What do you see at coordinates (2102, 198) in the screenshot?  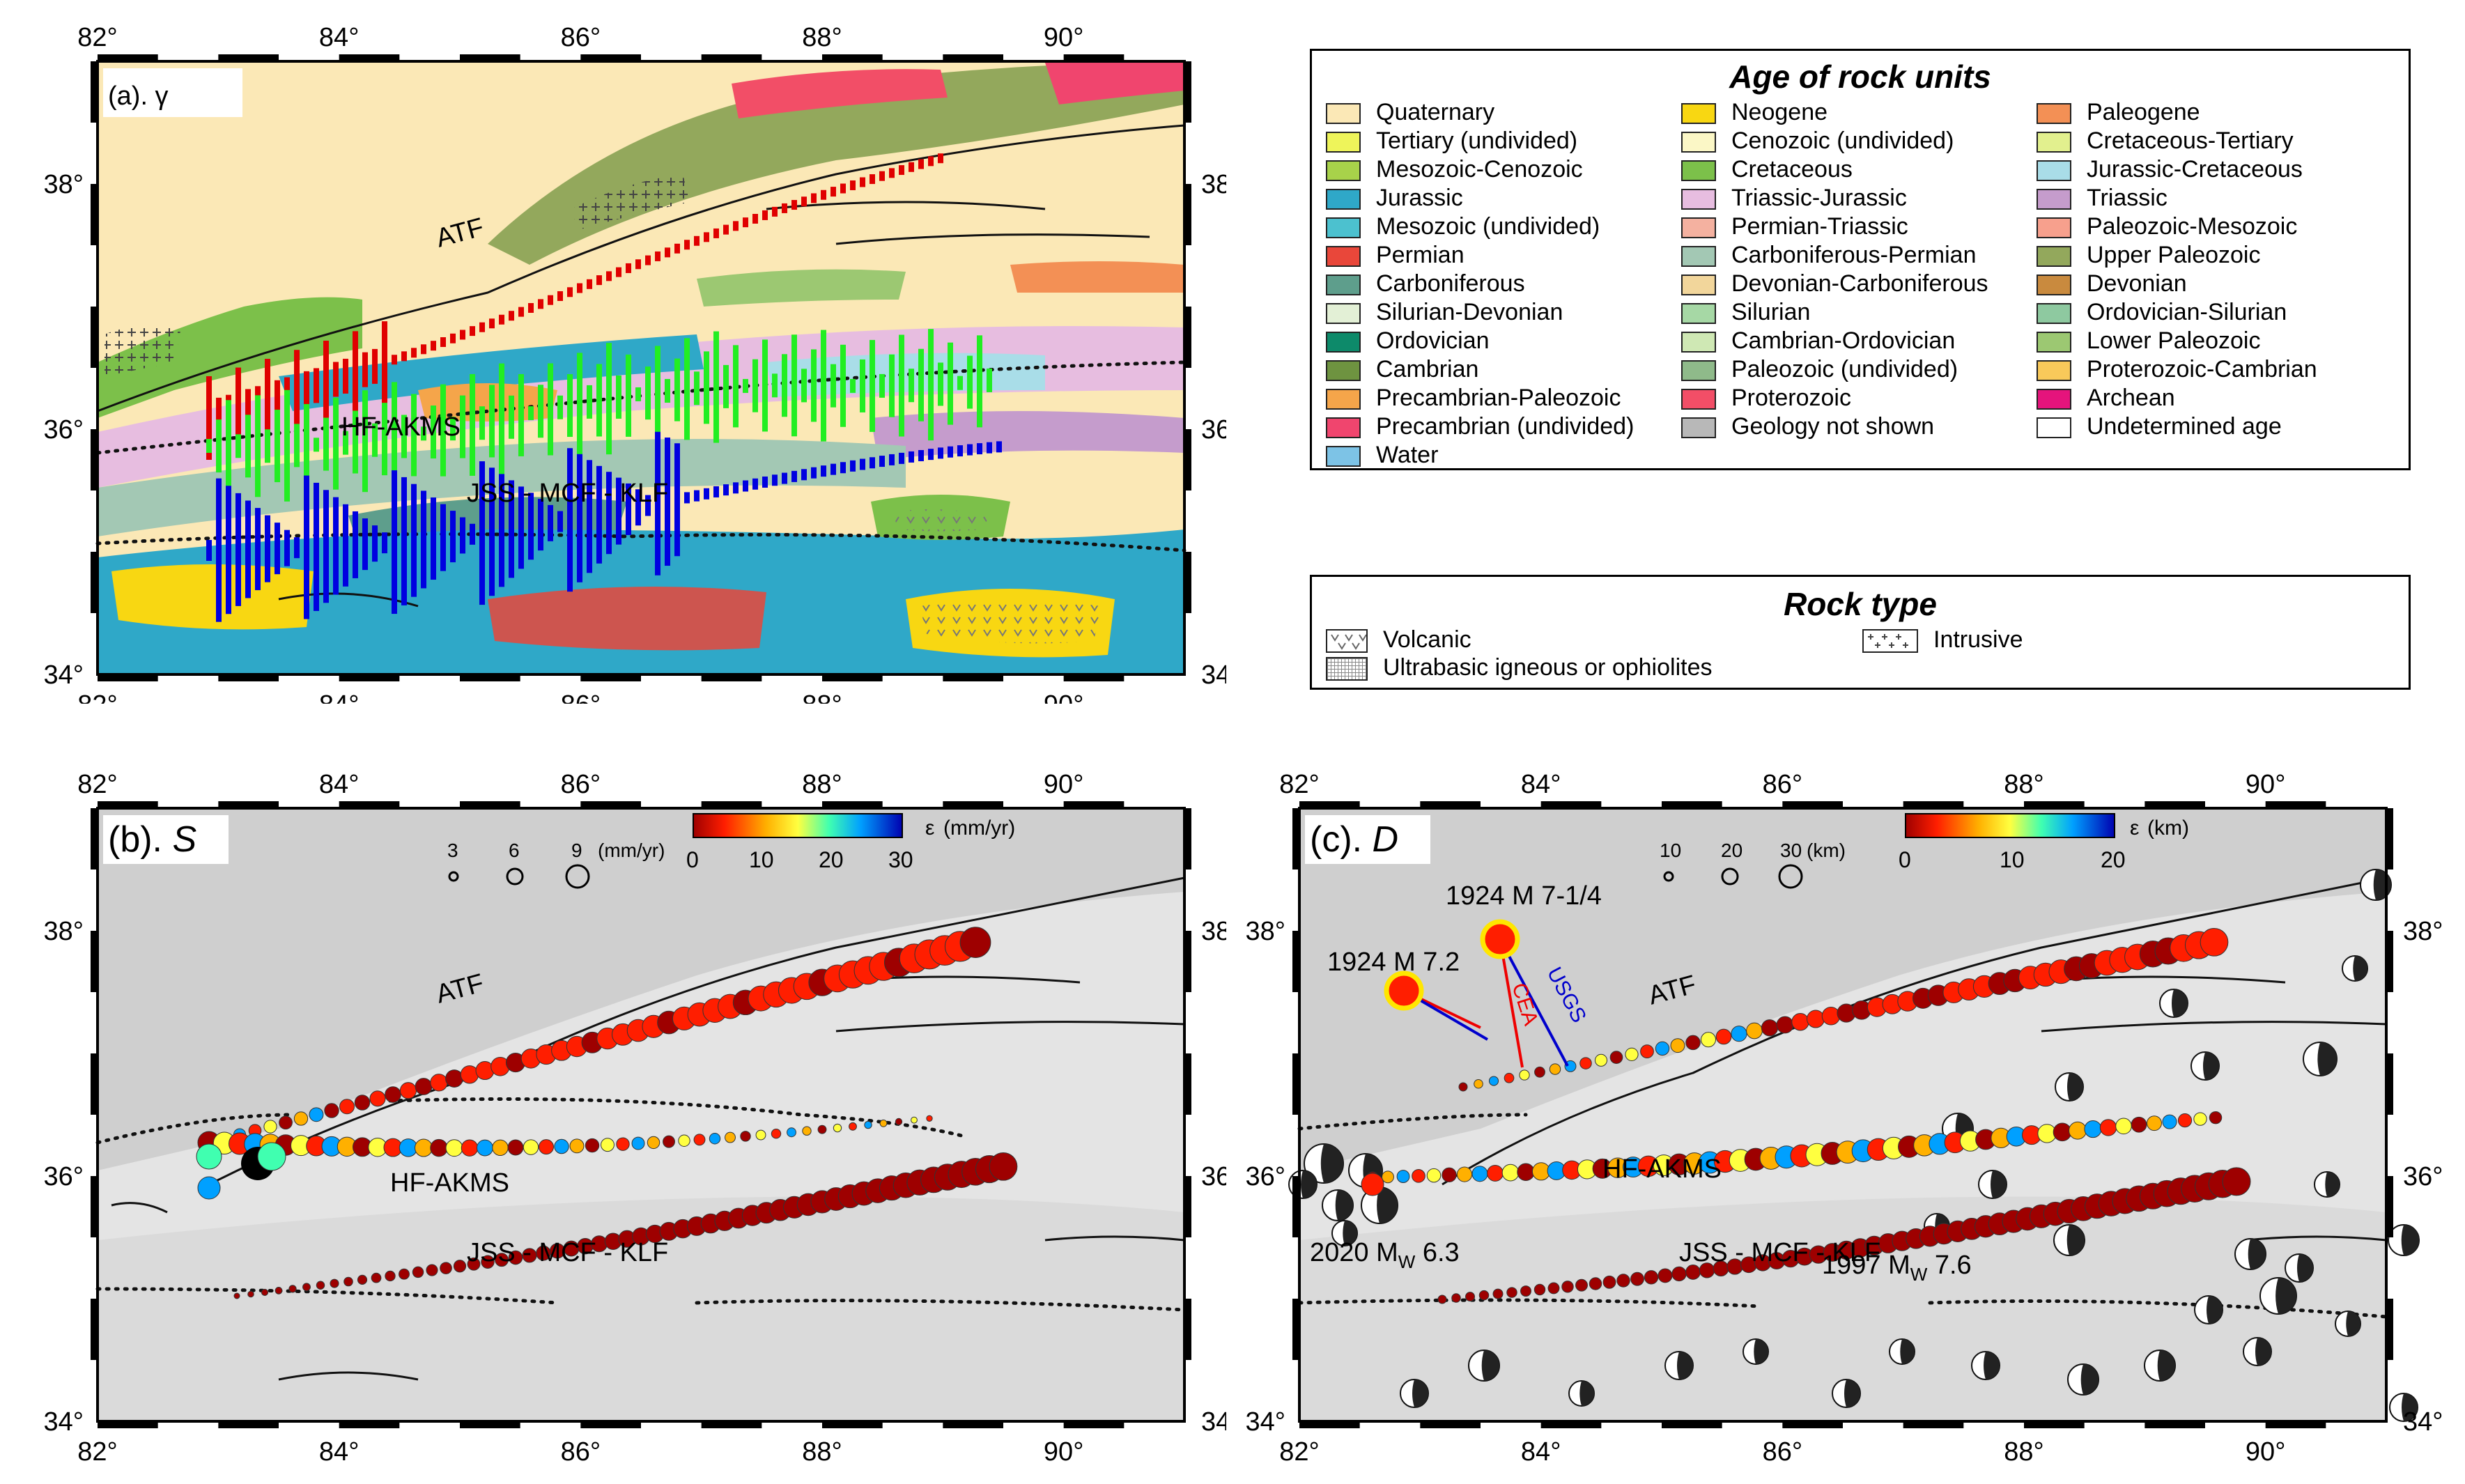 I see `age-item: Triassic` at bounding box center [2102, 198].